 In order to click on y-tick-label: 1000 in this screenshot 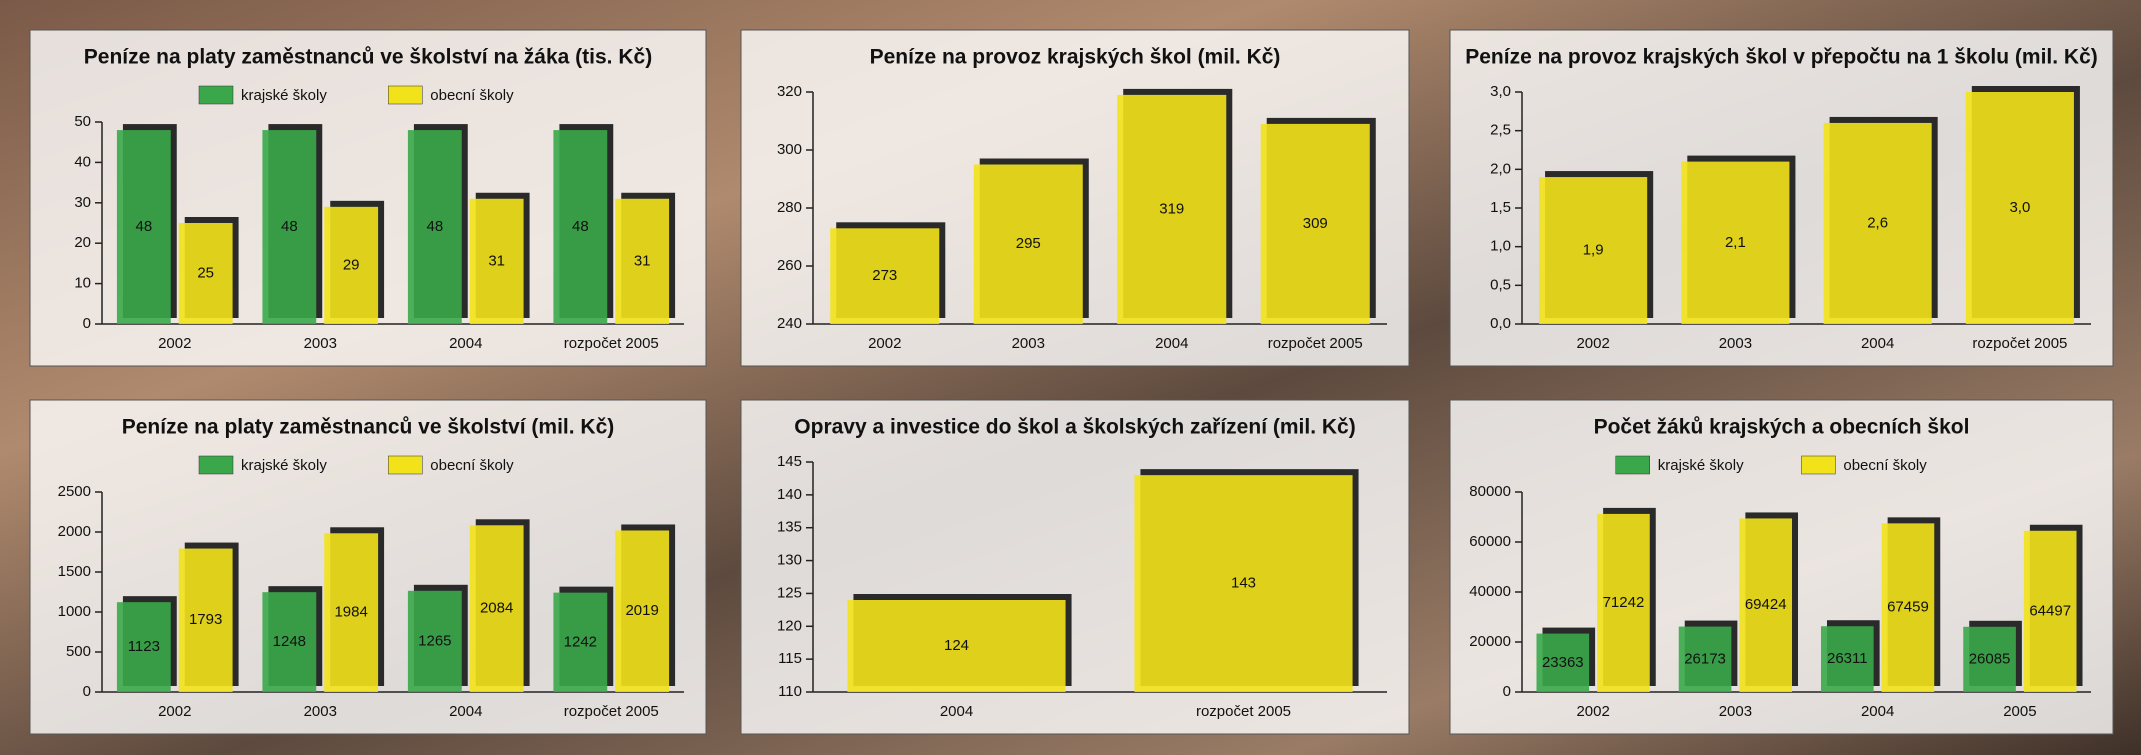, I will do `click(74, 611)`.